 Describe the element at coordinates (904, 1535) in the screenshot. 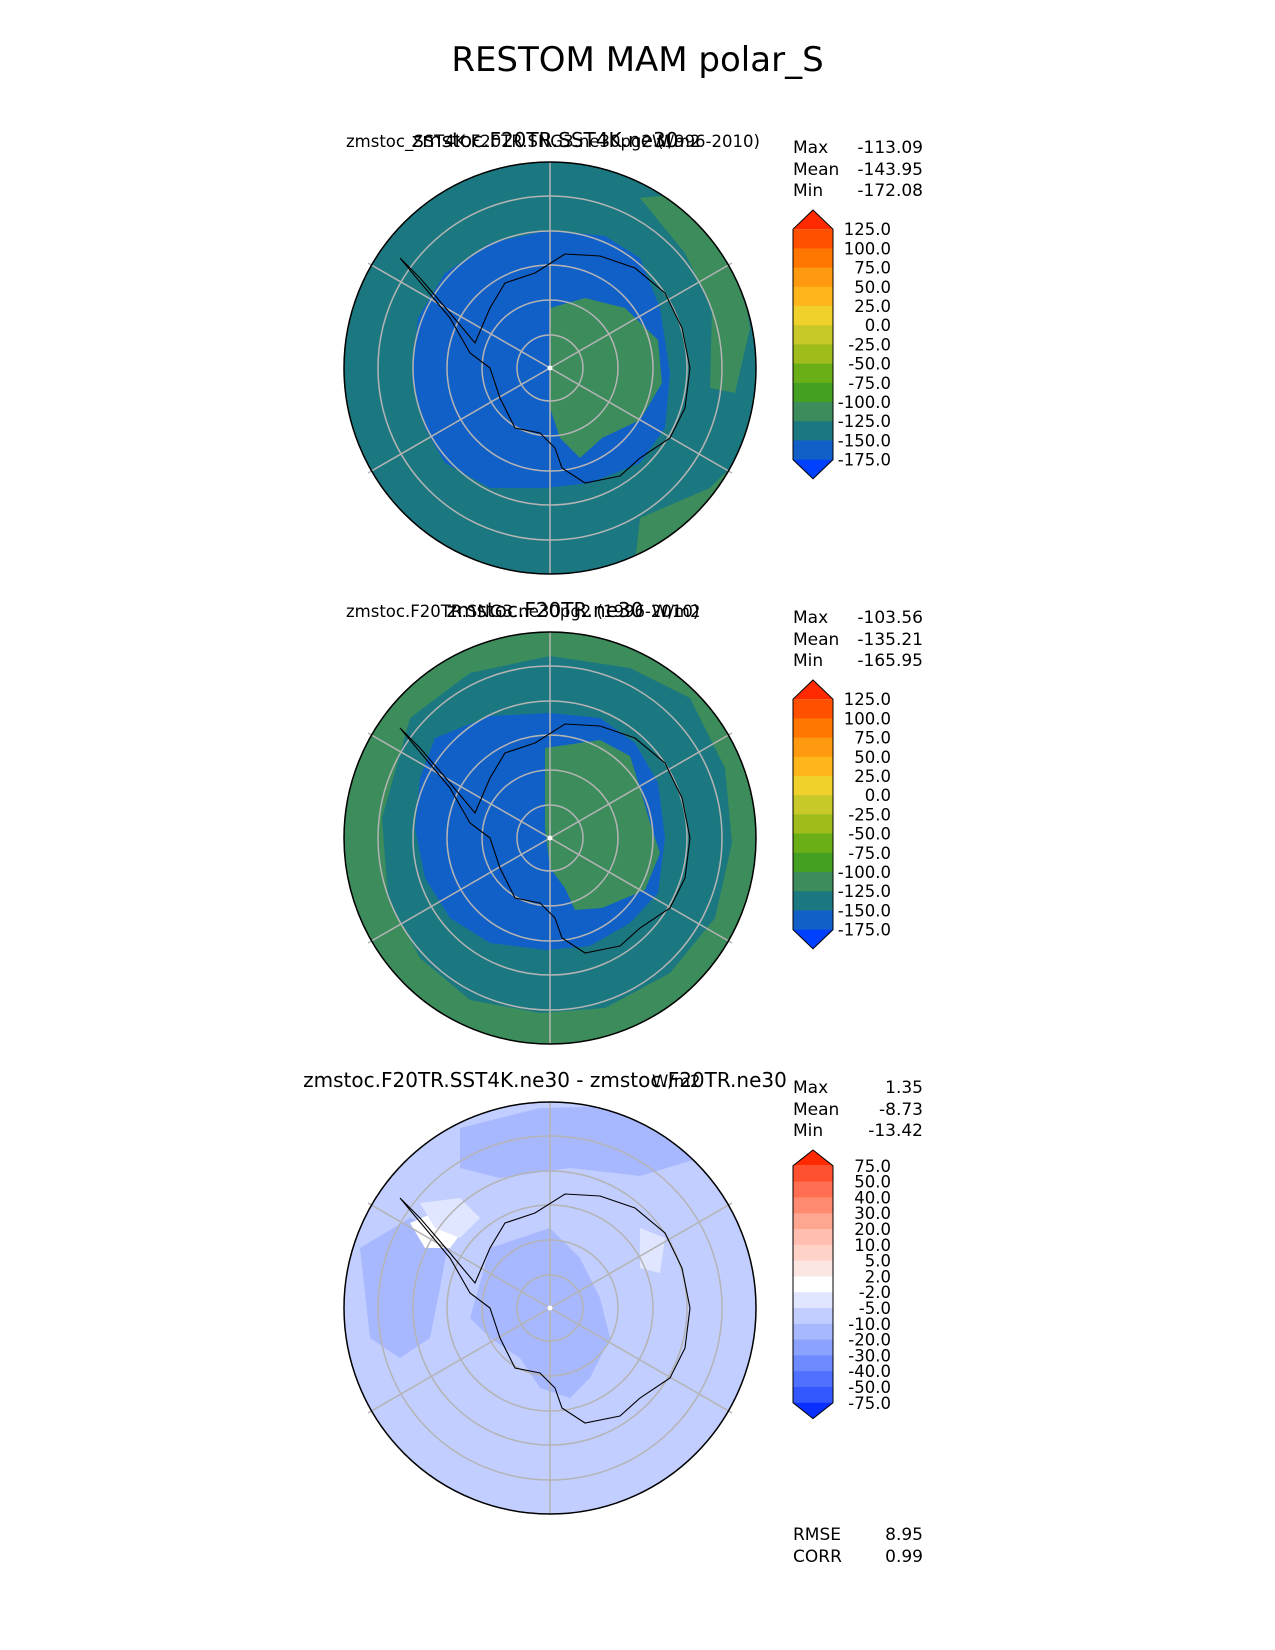

I see `rmse-value: 8.95` at that location.